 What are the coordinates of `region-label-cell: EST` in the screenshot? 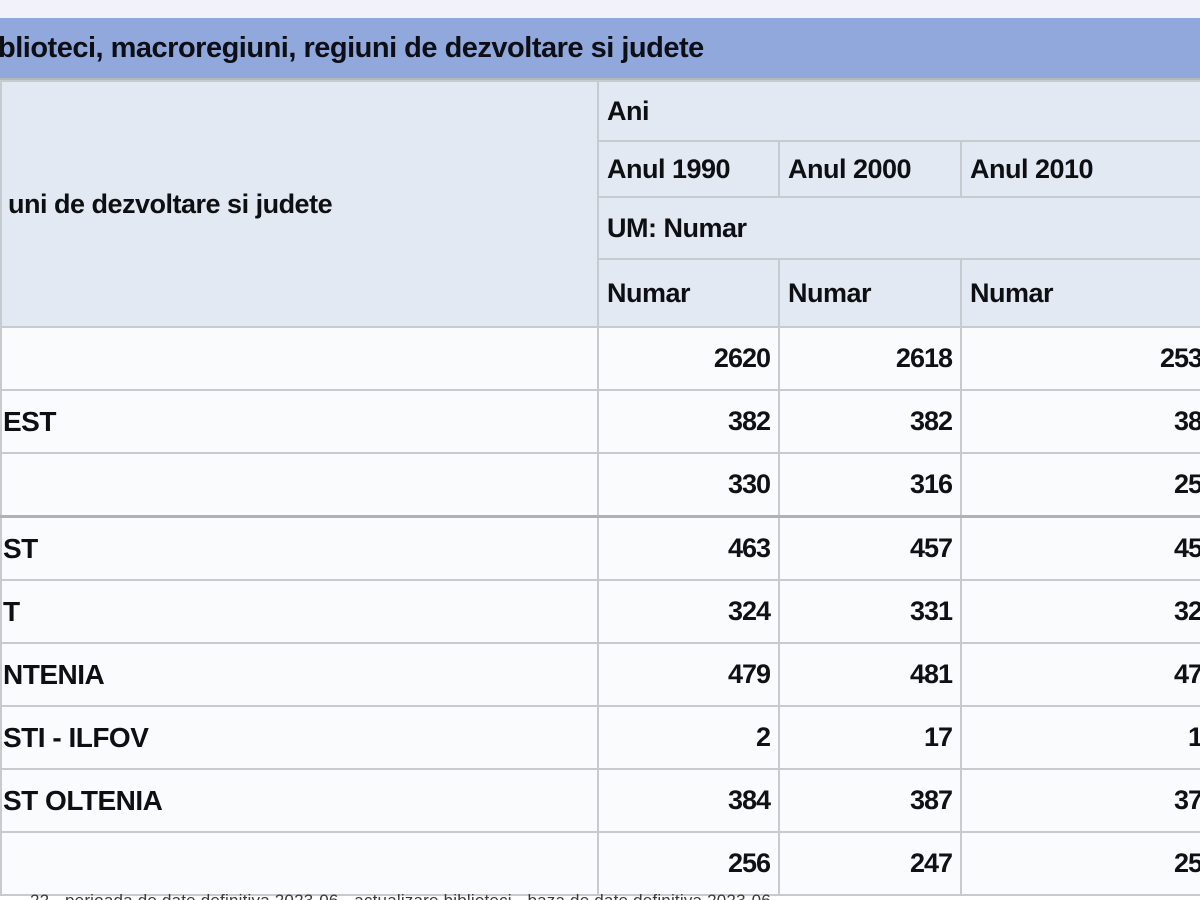 It's located at (299, 421).